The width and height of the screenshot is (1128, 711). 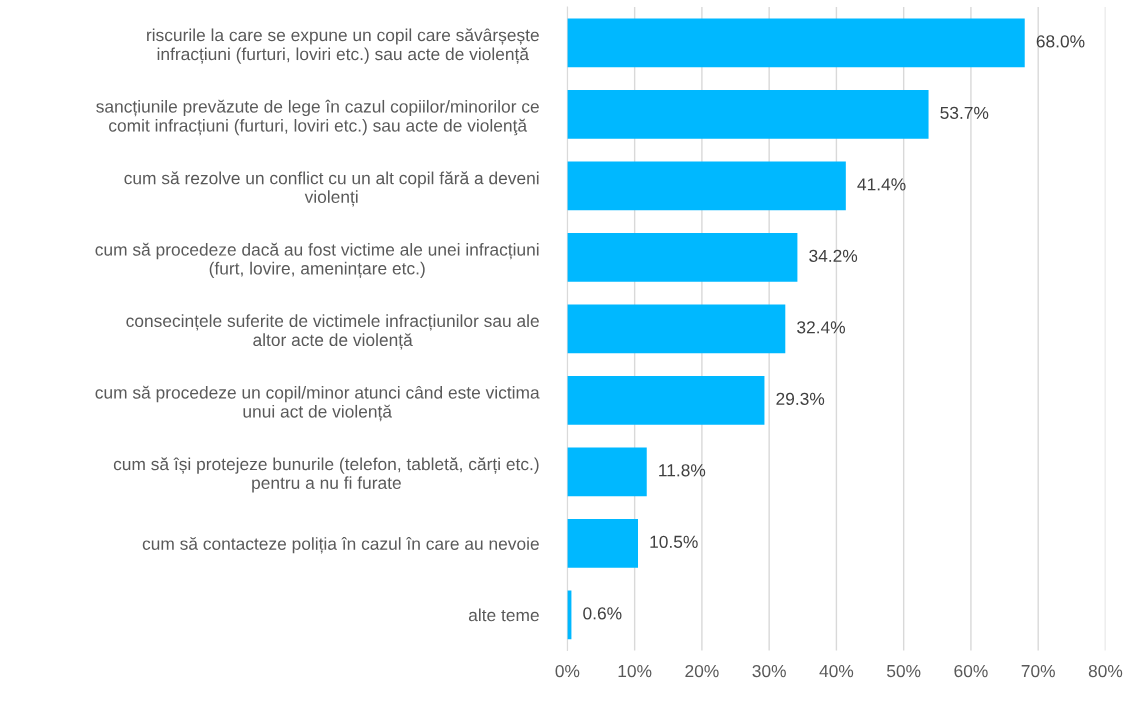 What do you see at coordinates (674, 541) in the screenshot?
I see `data-label: 10.5%` at bounding box center [674, 541].